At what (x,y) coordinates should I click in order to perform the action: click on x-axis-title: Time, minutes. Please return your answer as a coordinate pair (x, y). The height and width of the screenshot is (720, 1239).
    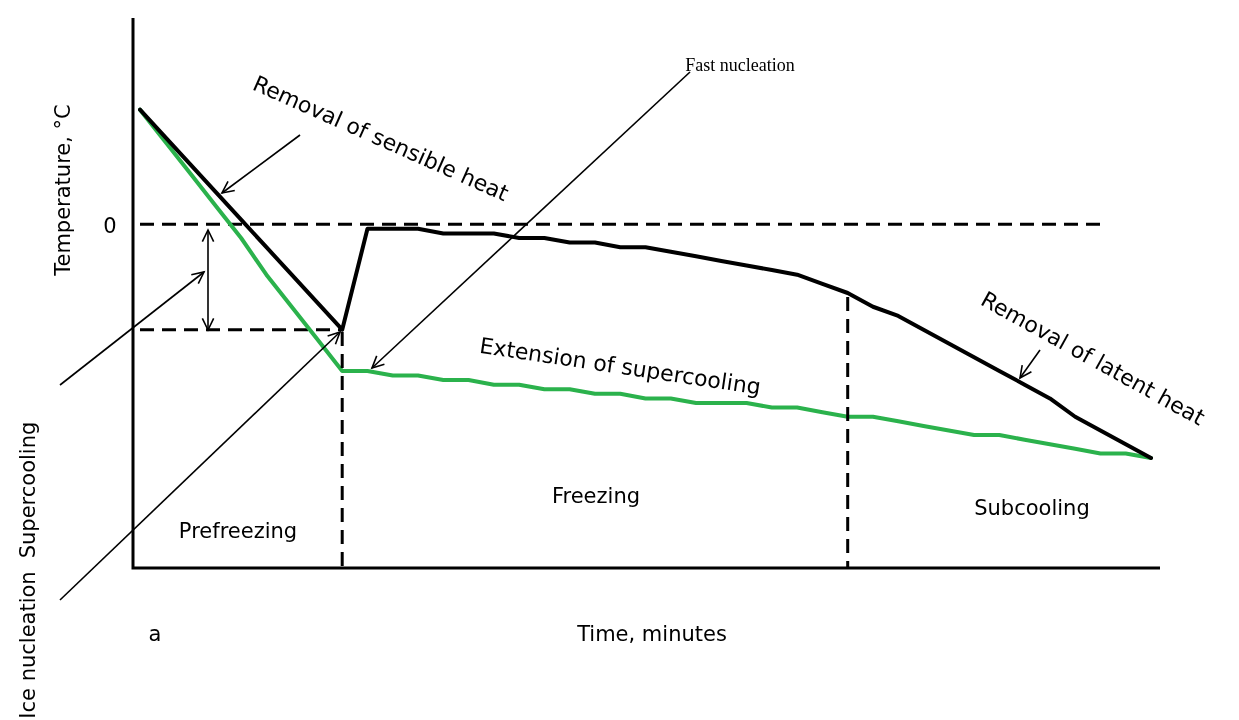
    Looking at the image, I should click on (651, 634).